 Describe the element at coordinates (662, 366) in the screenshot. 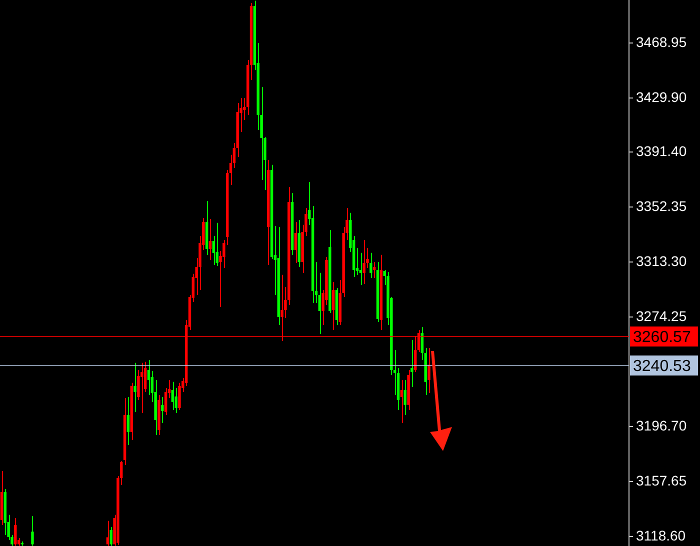

I see `ref-line-label: 3240.53` at that location.